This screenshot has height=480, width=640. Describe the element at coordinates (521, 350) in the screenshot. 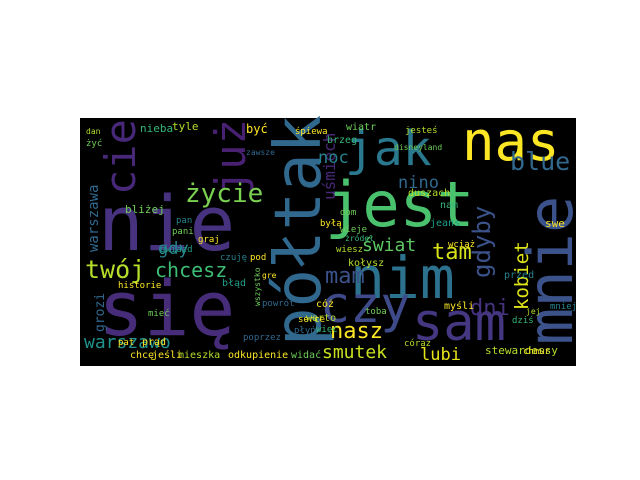

I see `word: stewardessy` at that location.